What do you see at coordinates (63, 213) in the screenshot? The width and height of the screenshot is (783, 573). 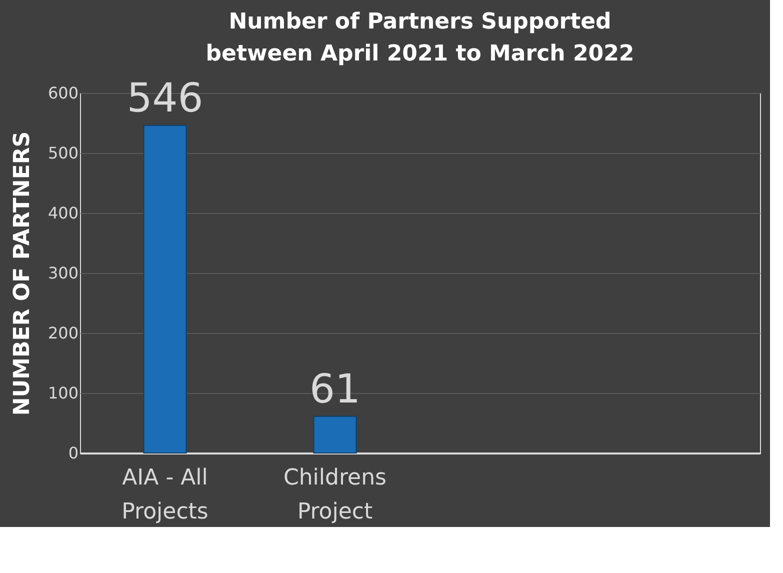 I see `y-tick-label: 400` at bounding box center [63, 213].